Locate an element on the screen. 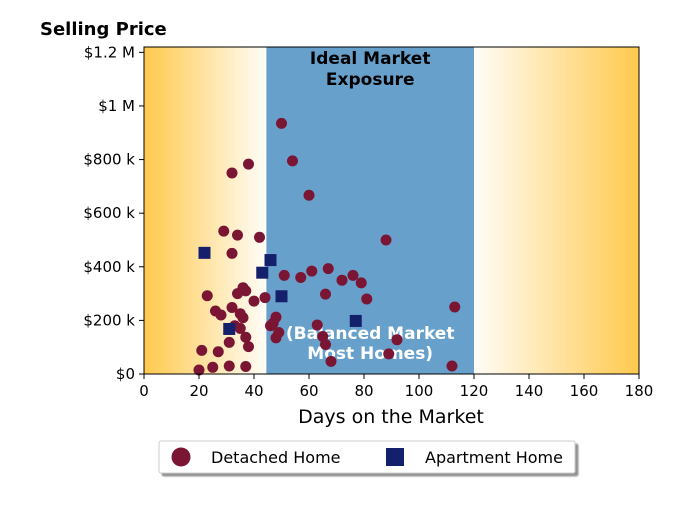 The height and width of the screenshot is (513, 695). x-tick-label: 180 is located at coordinates (639, 391).